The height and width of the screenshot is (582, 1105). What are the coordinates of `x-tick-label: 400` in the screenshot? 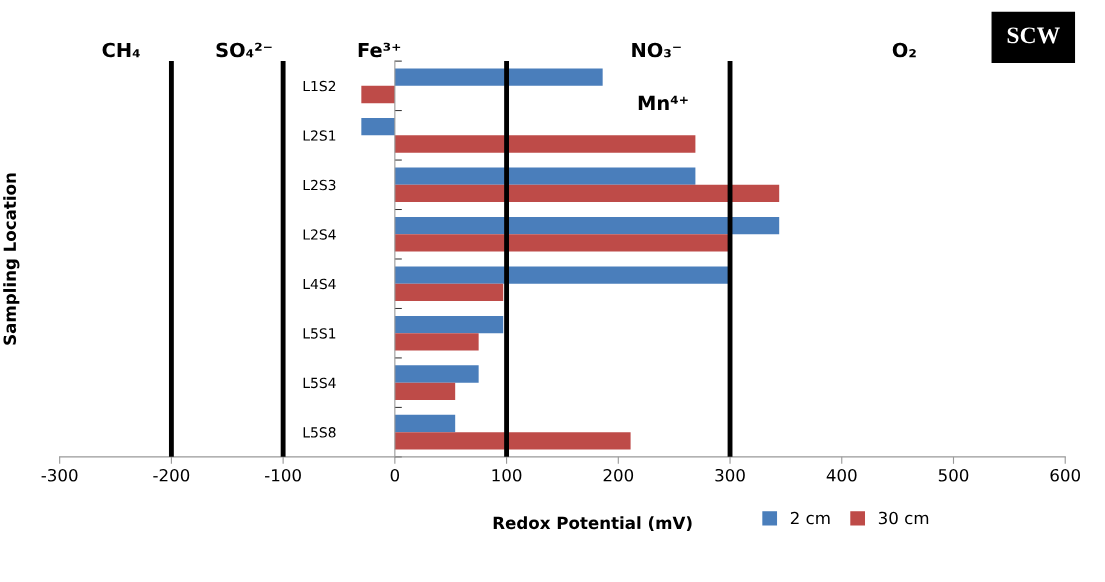 It's located at (841, 475).